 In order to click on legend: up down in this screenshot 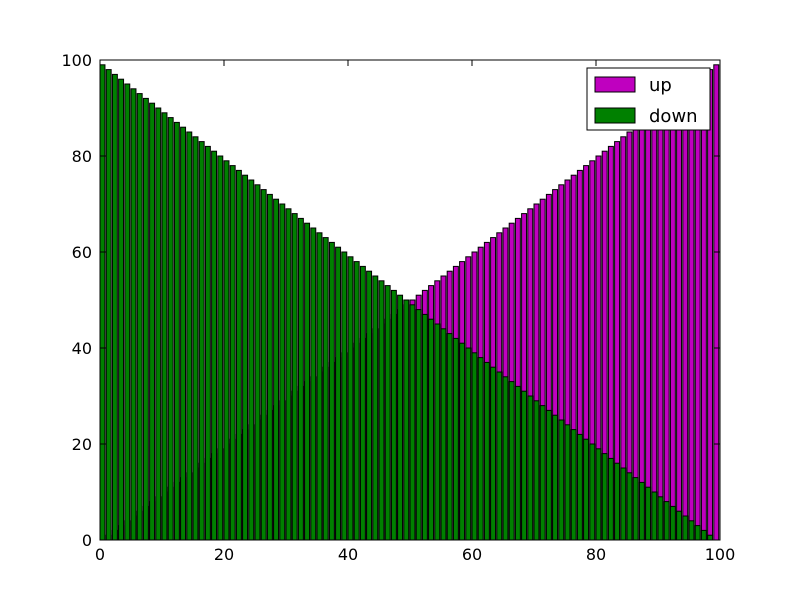, I will do `click(648, 99)`.